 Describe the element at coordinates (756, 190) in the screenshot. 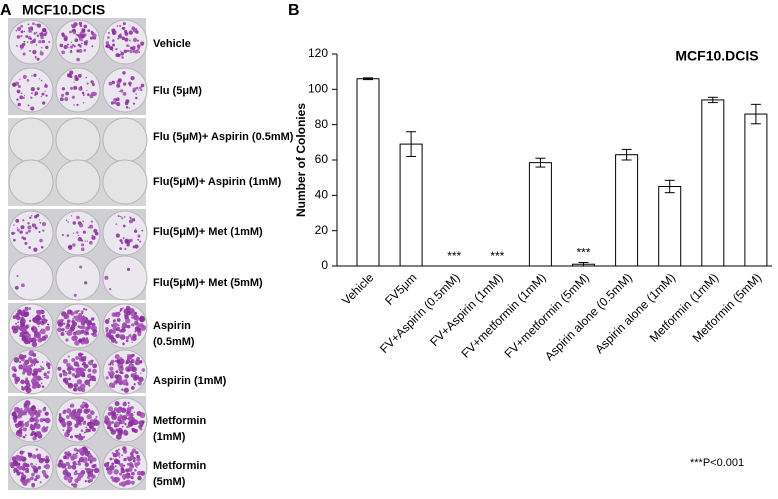

I see `bar` at that location.